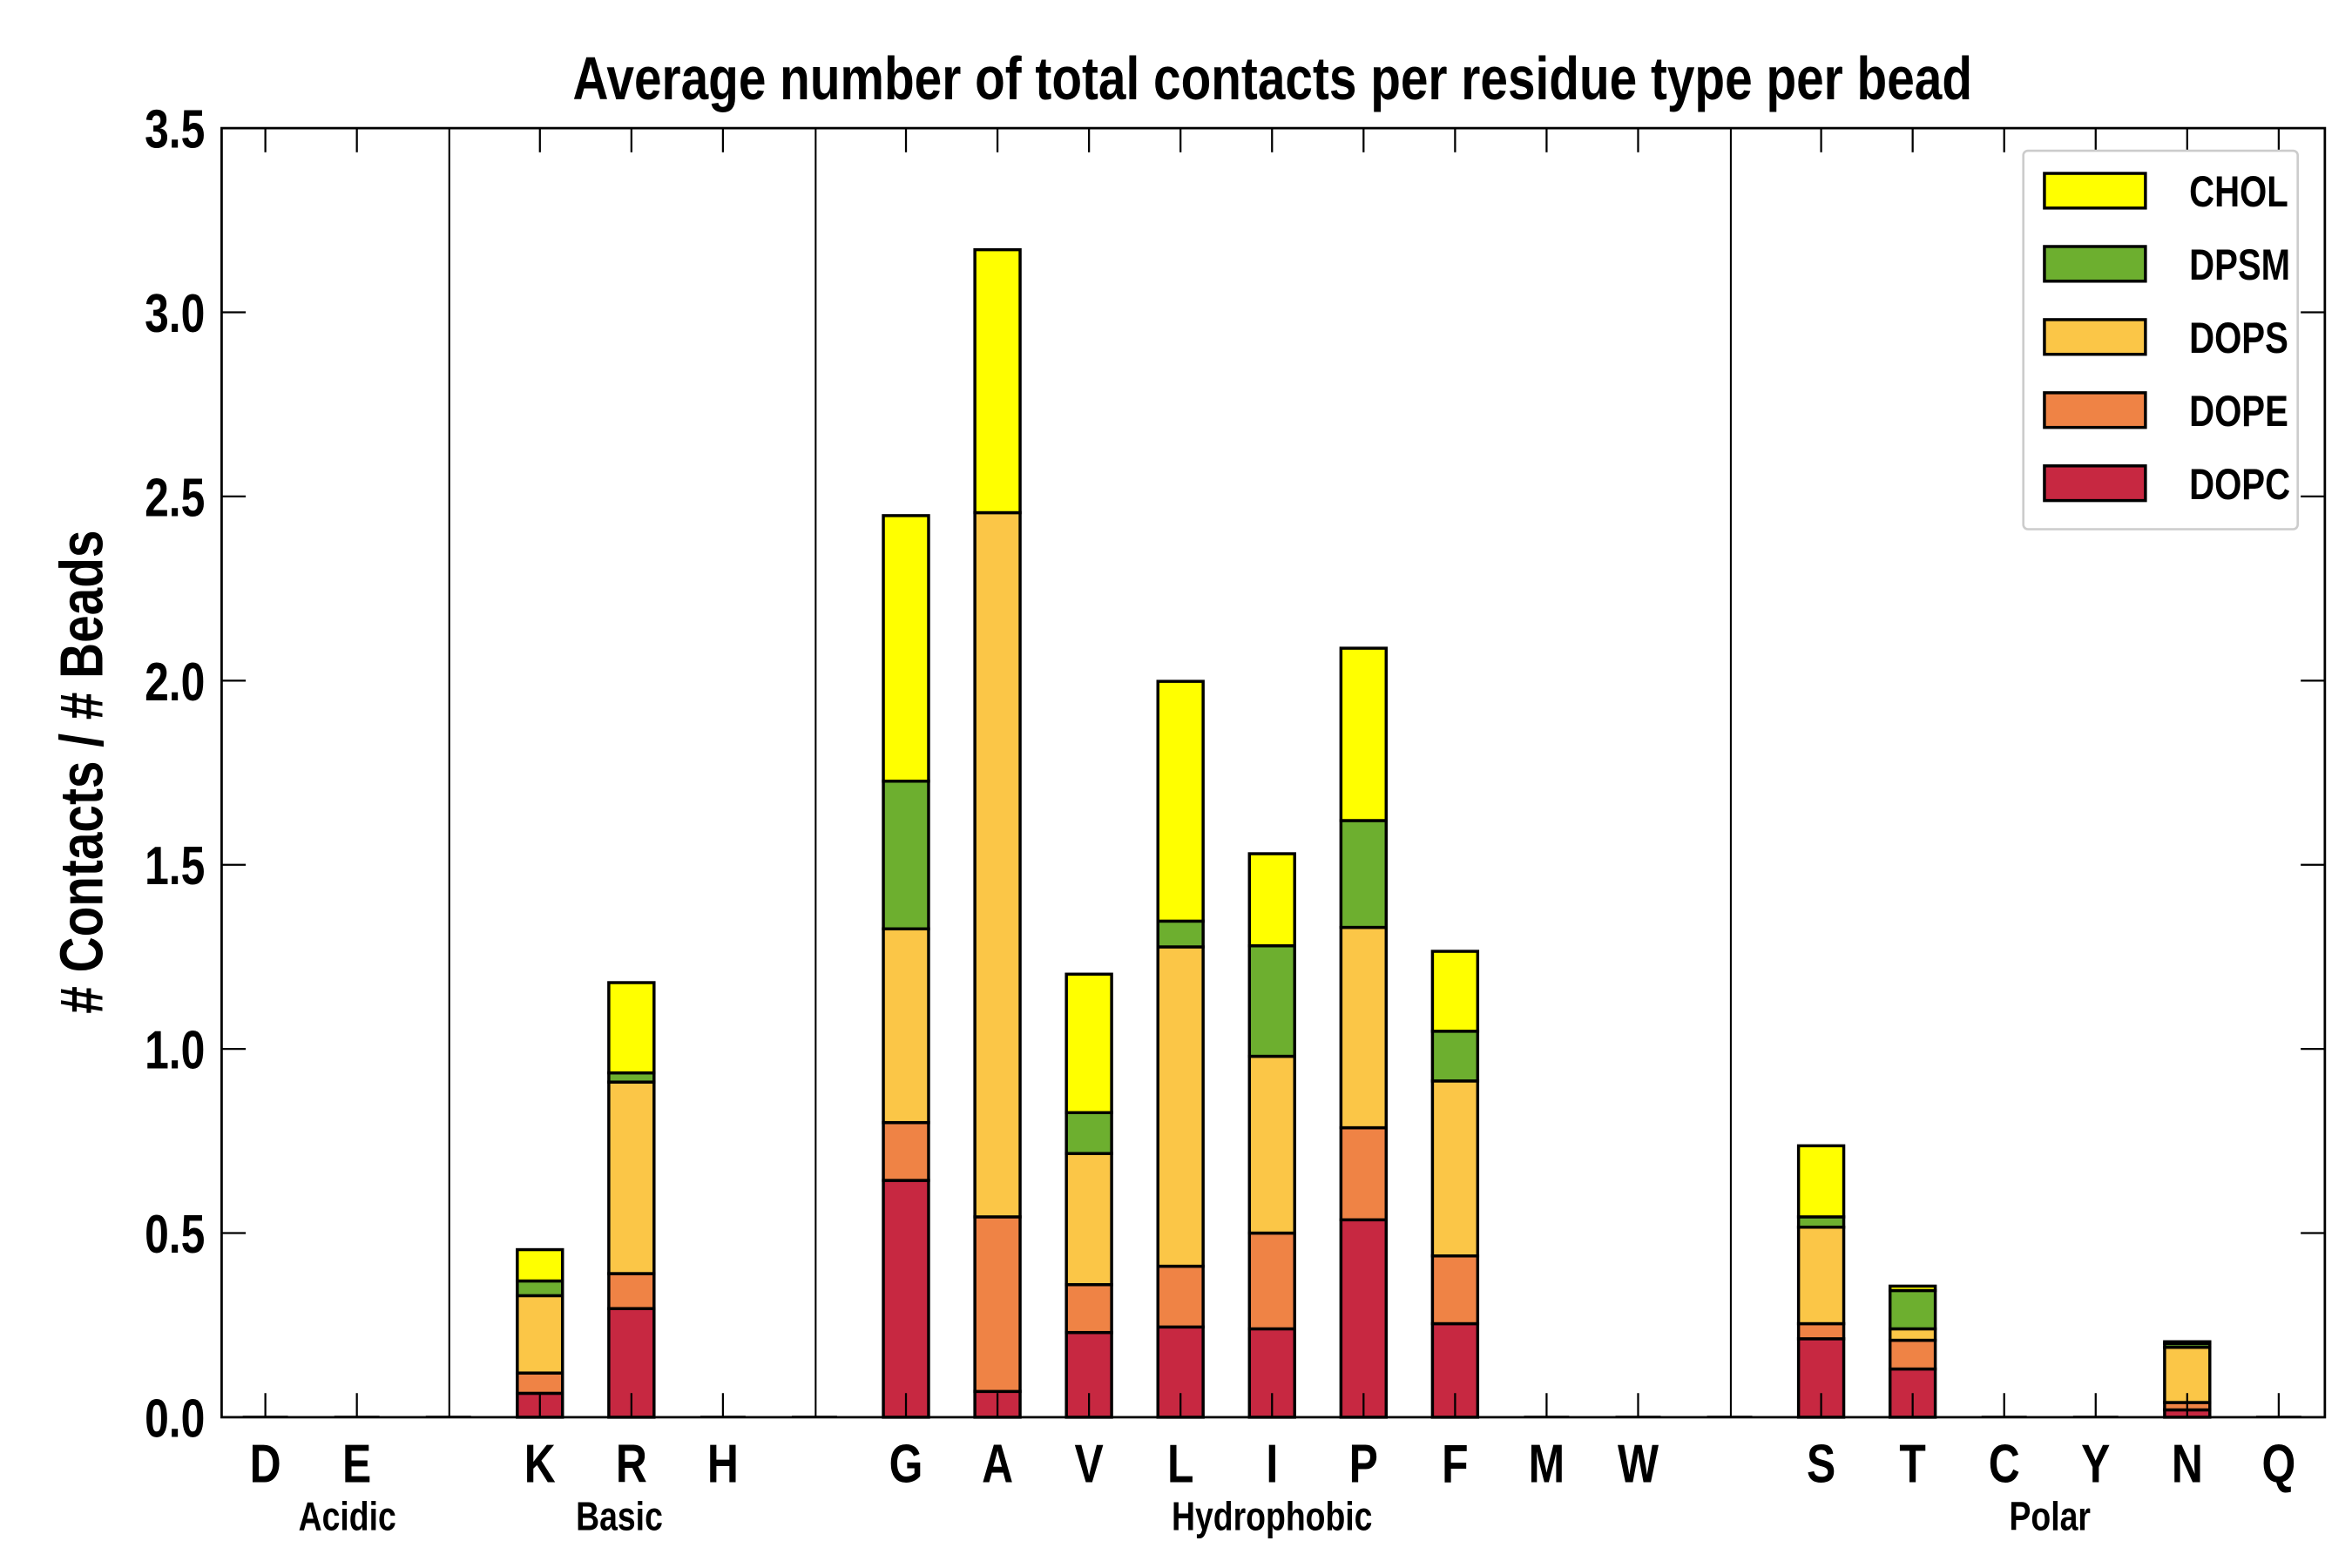 This screenshot has height=1568, width=2352. I want to click on x-tick-label-S: S, so click(1821, 1463).